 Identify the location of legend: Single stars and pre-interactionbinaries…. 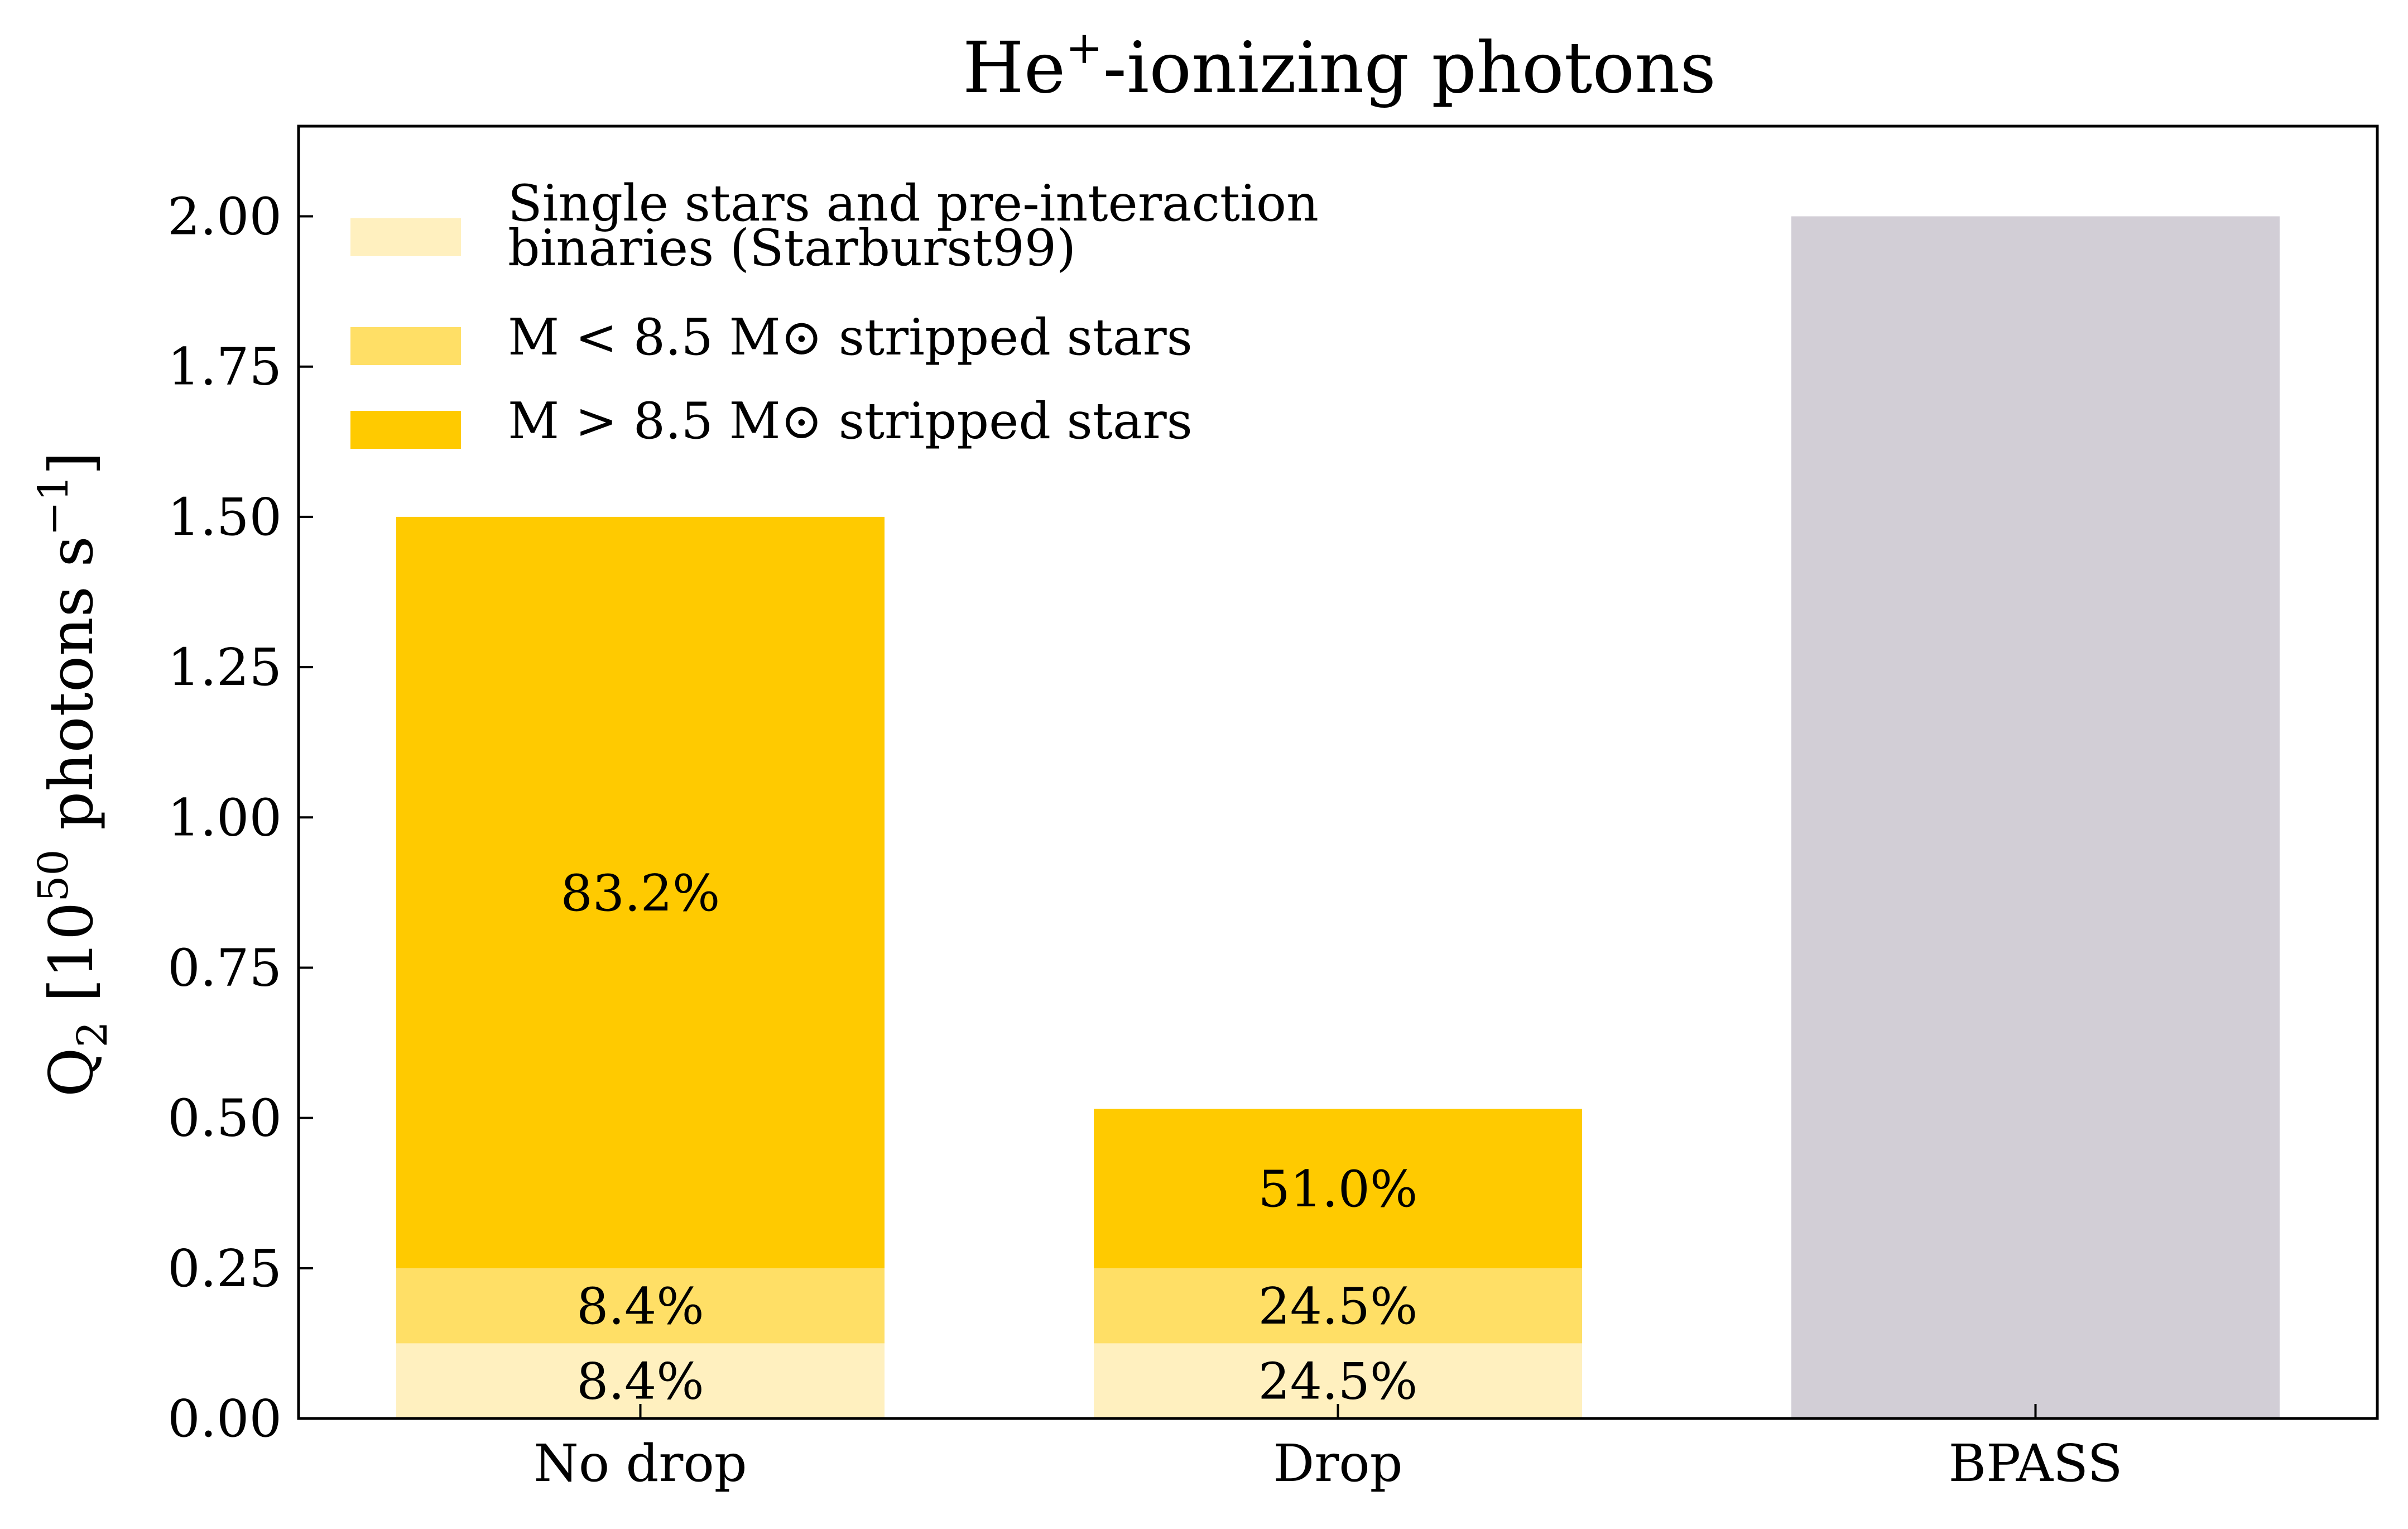
(834, 312).